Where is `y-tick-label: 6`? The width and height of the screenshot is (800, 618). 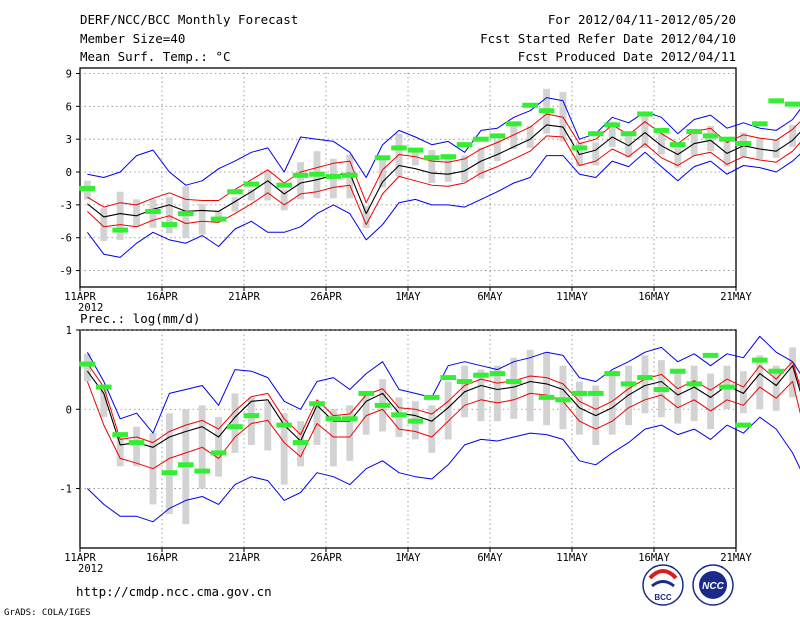 y-tick-label: 6 is located at coordinates (69, 107).